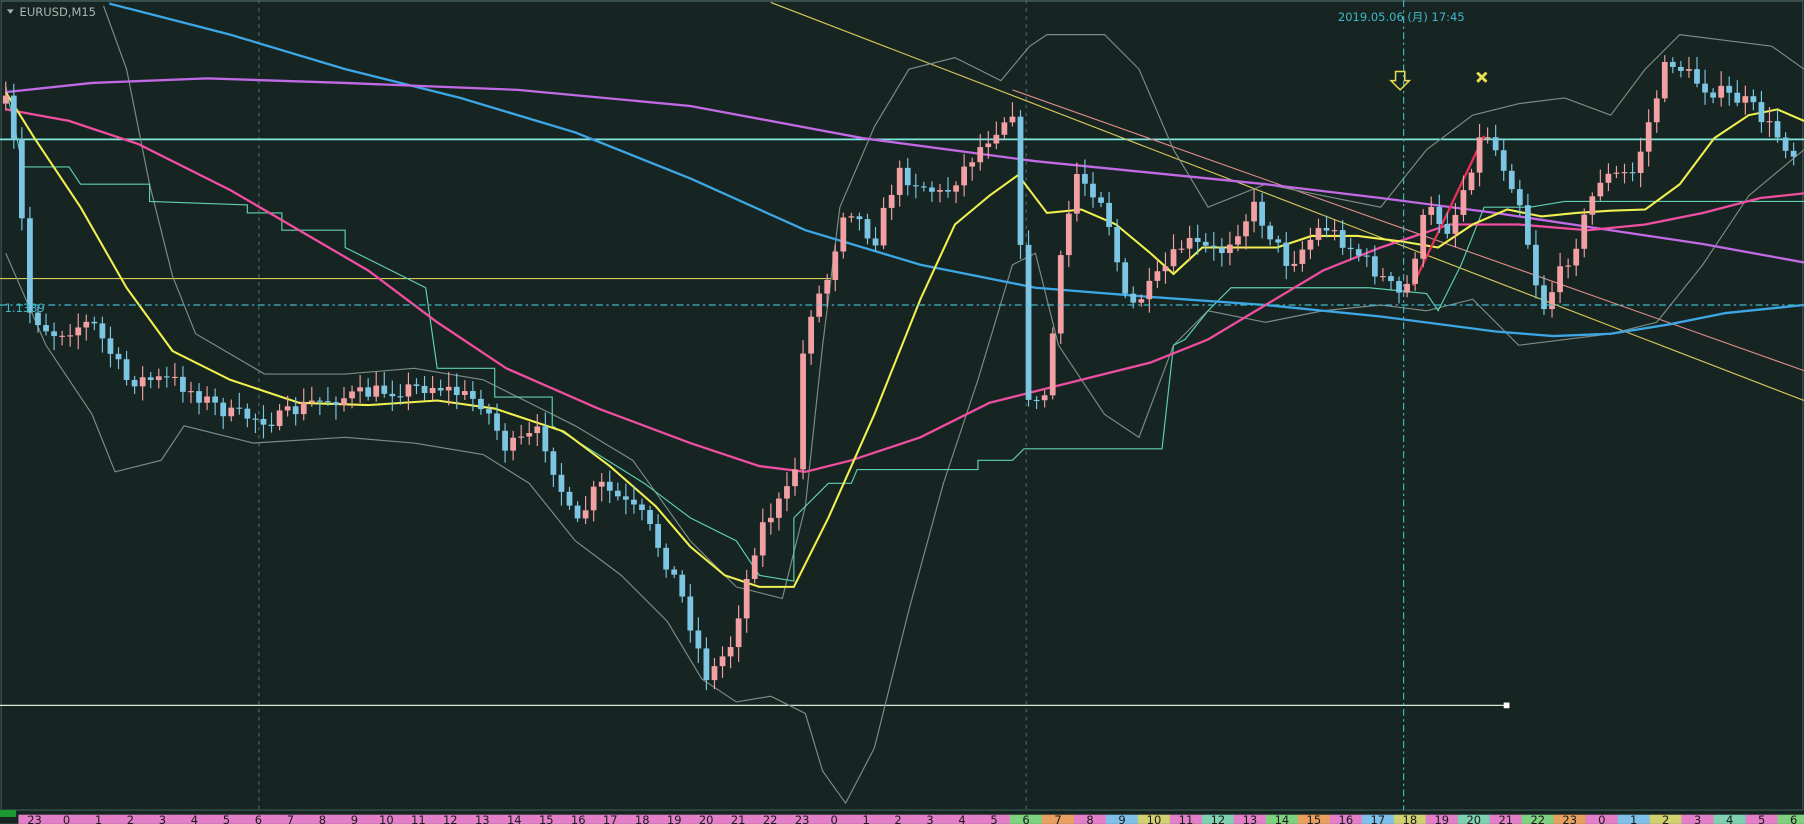 Image resolution: width=1804 pixels, height=824 pixels. I want to click on hour-label: 0, so click(1601, 818).